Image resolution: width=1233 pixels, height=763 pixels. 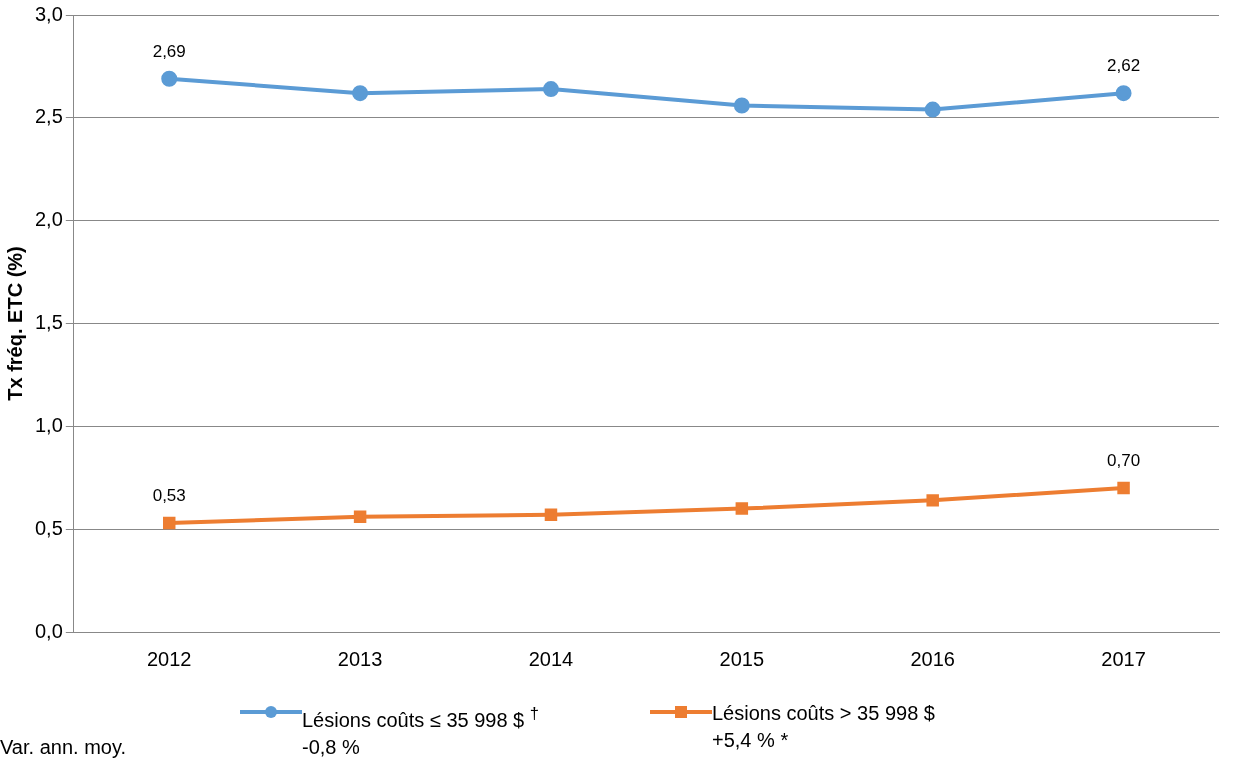 What do you see at coordinates (1124, 461) in the screenshot?
I see `data-label: 0,70` at bounding box center [1124, 461].